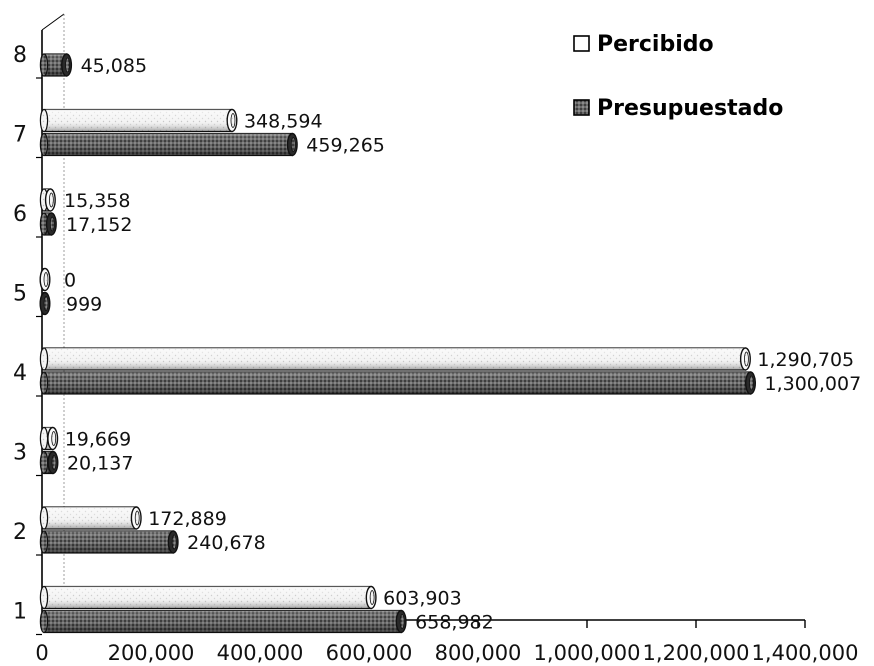 The image size is (874, 666). Describe the element at coordinates (454, 623) in the screenshot. I see `data-label-presupuestado: 658,982` at that location.